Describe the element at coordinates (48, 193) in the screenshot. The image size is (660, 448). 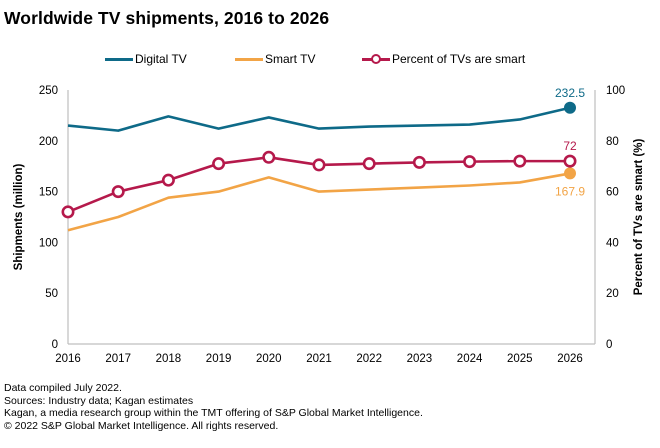
I see `y-tick-label-left: 150` at that location.